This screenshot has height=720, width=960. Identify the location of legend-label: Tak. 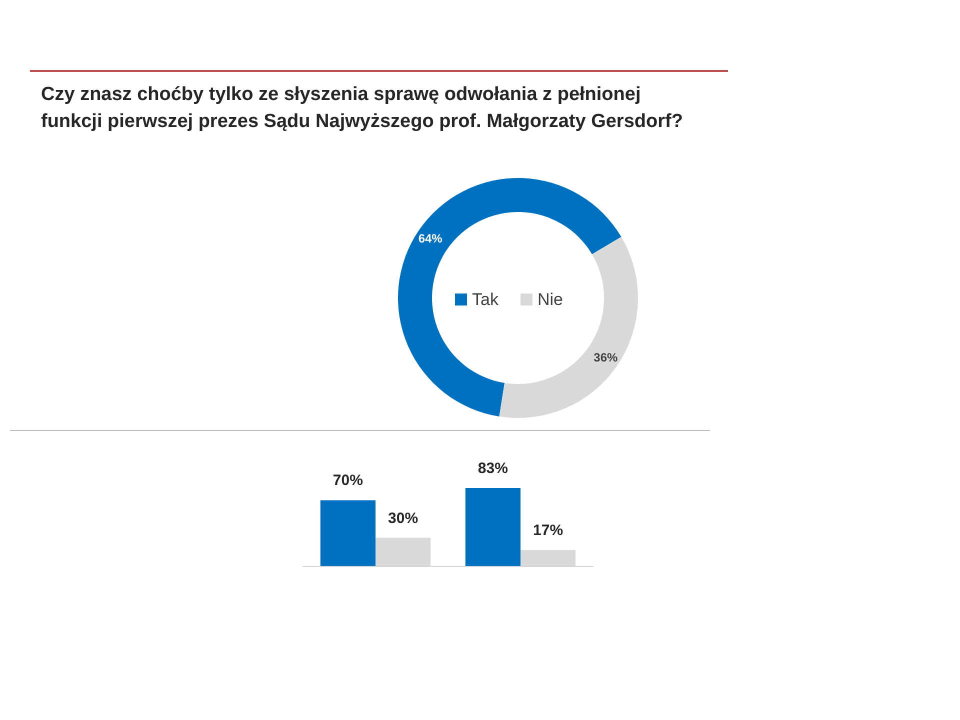
(485, 299).